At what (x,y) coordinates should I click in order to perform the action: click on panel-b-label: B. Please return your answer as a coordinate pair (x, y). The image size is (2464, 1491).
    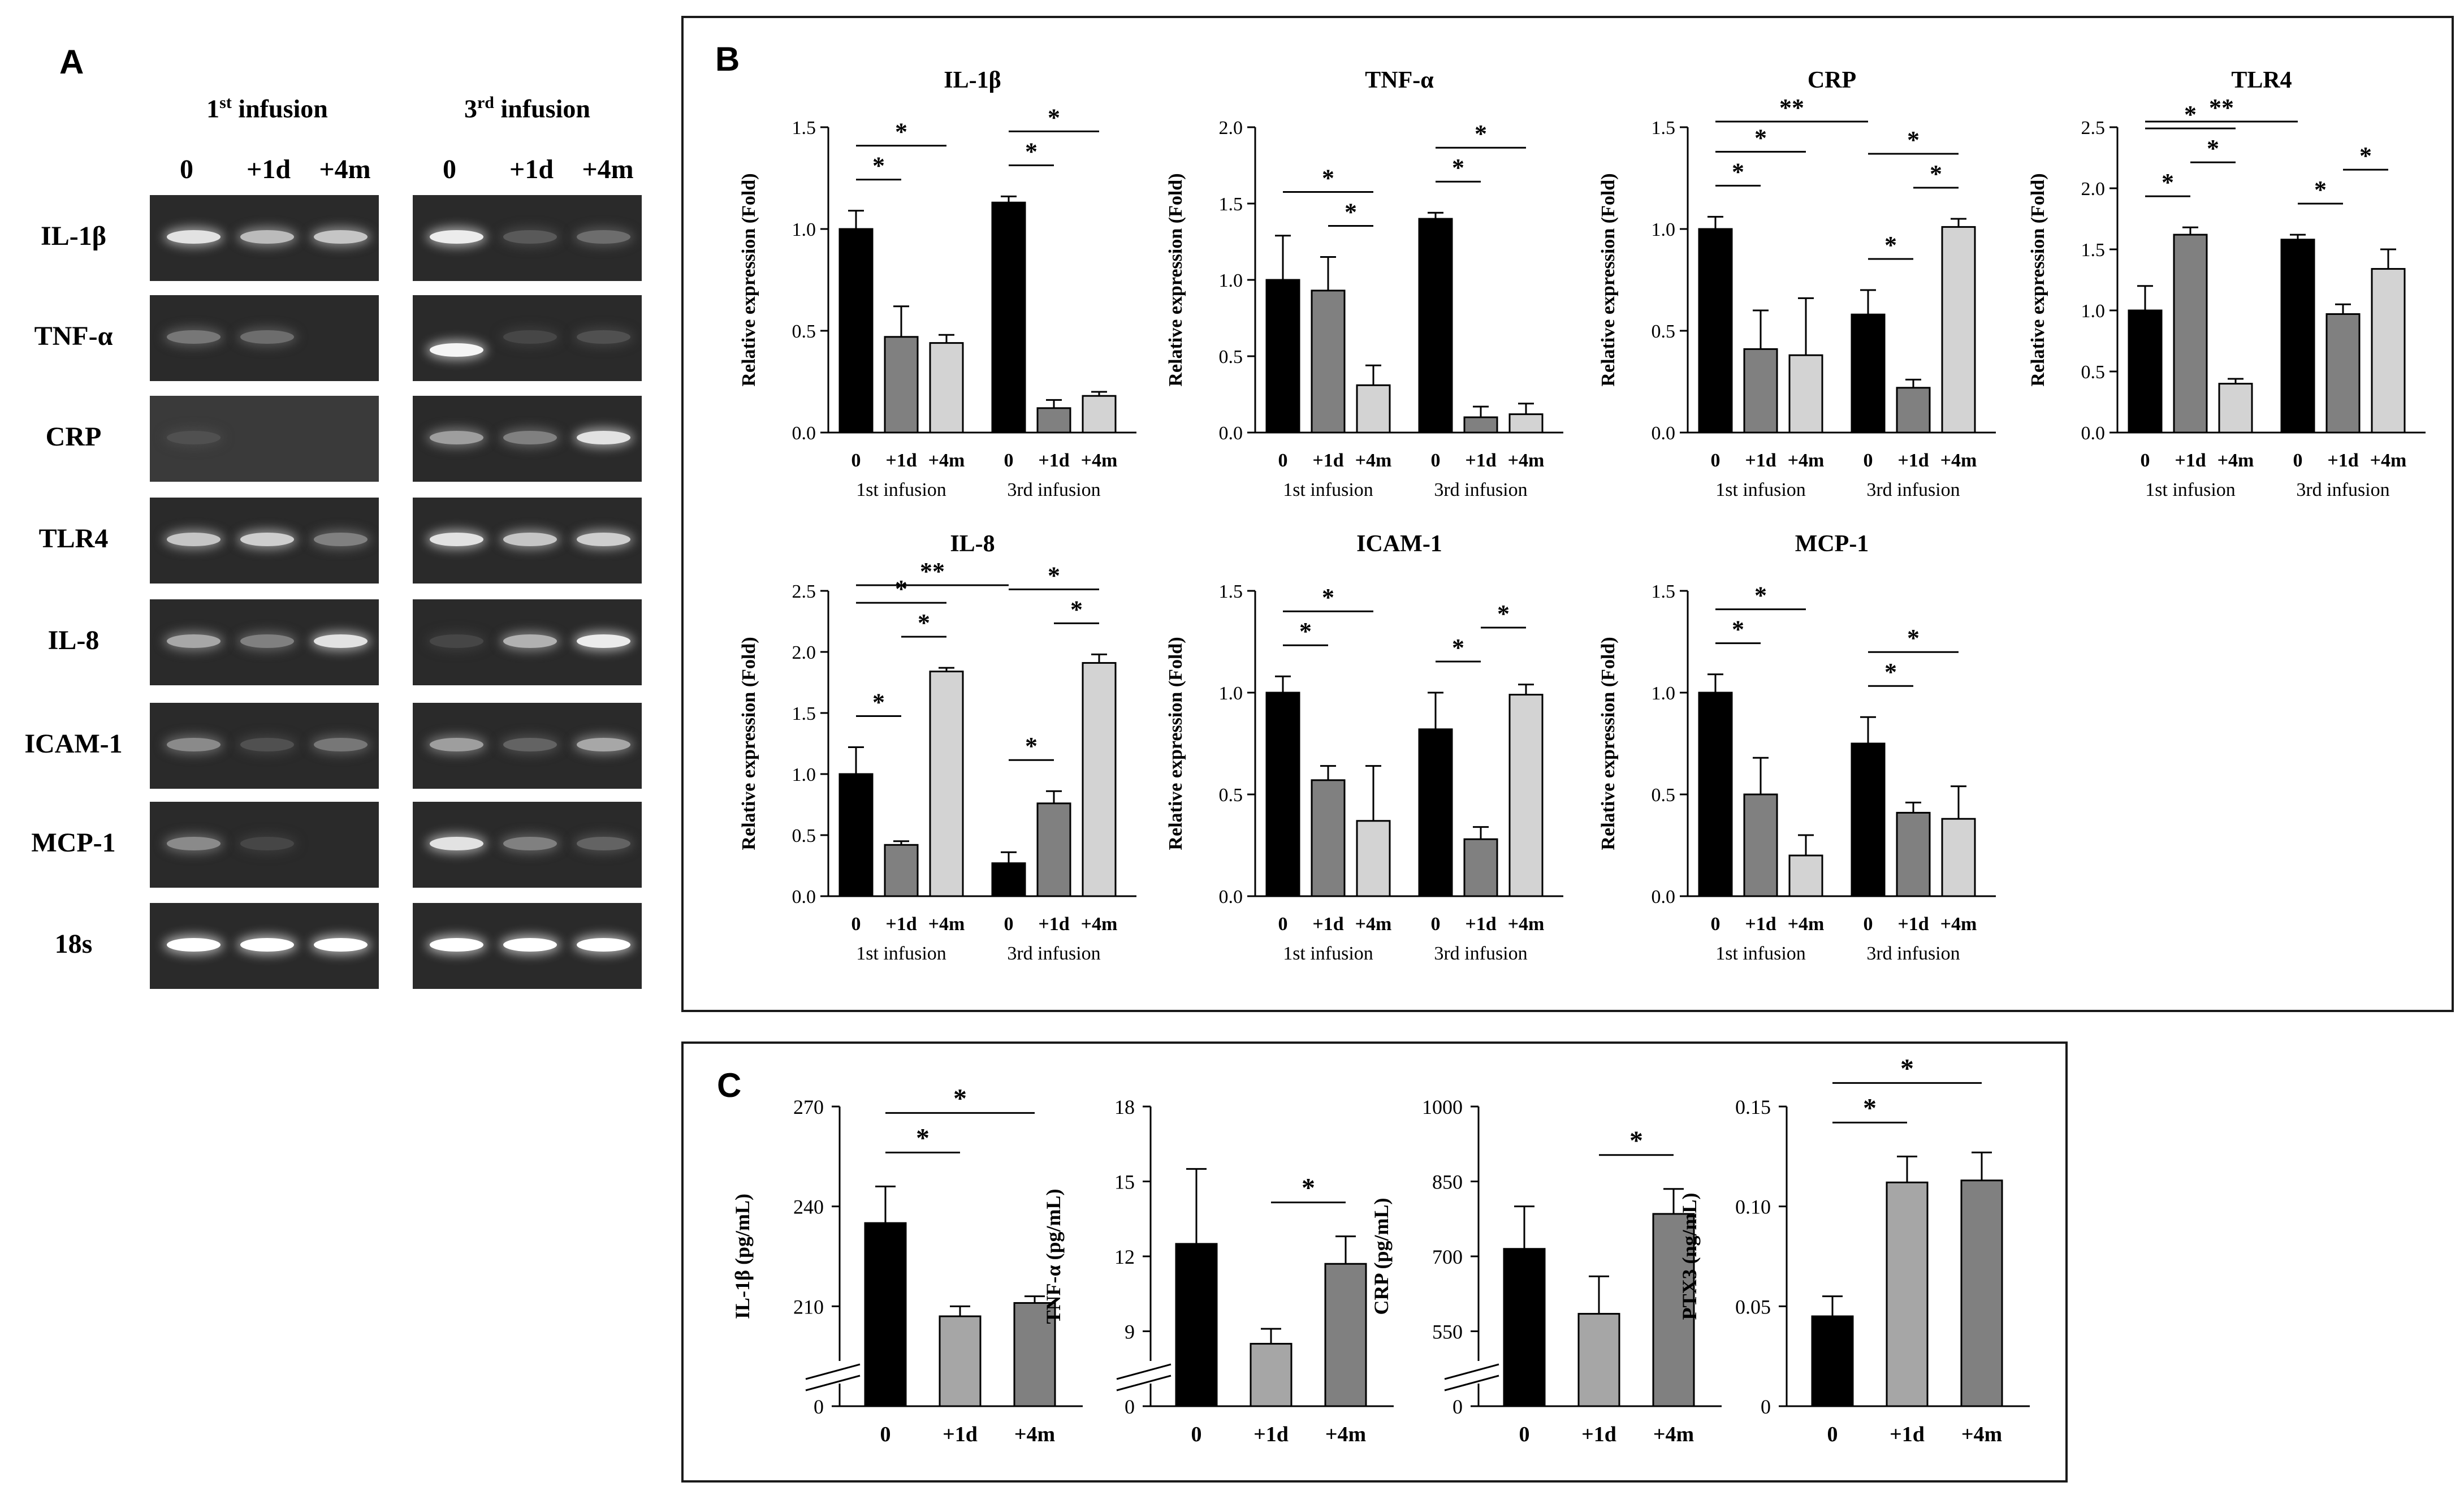
    Looking at the image, I should click on (727, 59).